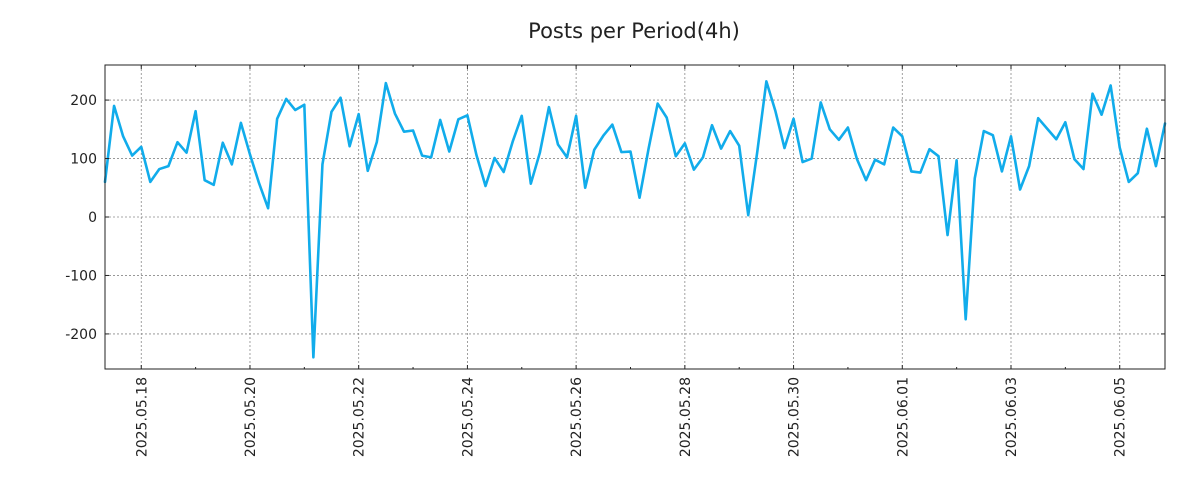  Describe the element at coordinates (795, 417) in the screenshot. I see `x-tick-label: 2025.05.30` at that location.